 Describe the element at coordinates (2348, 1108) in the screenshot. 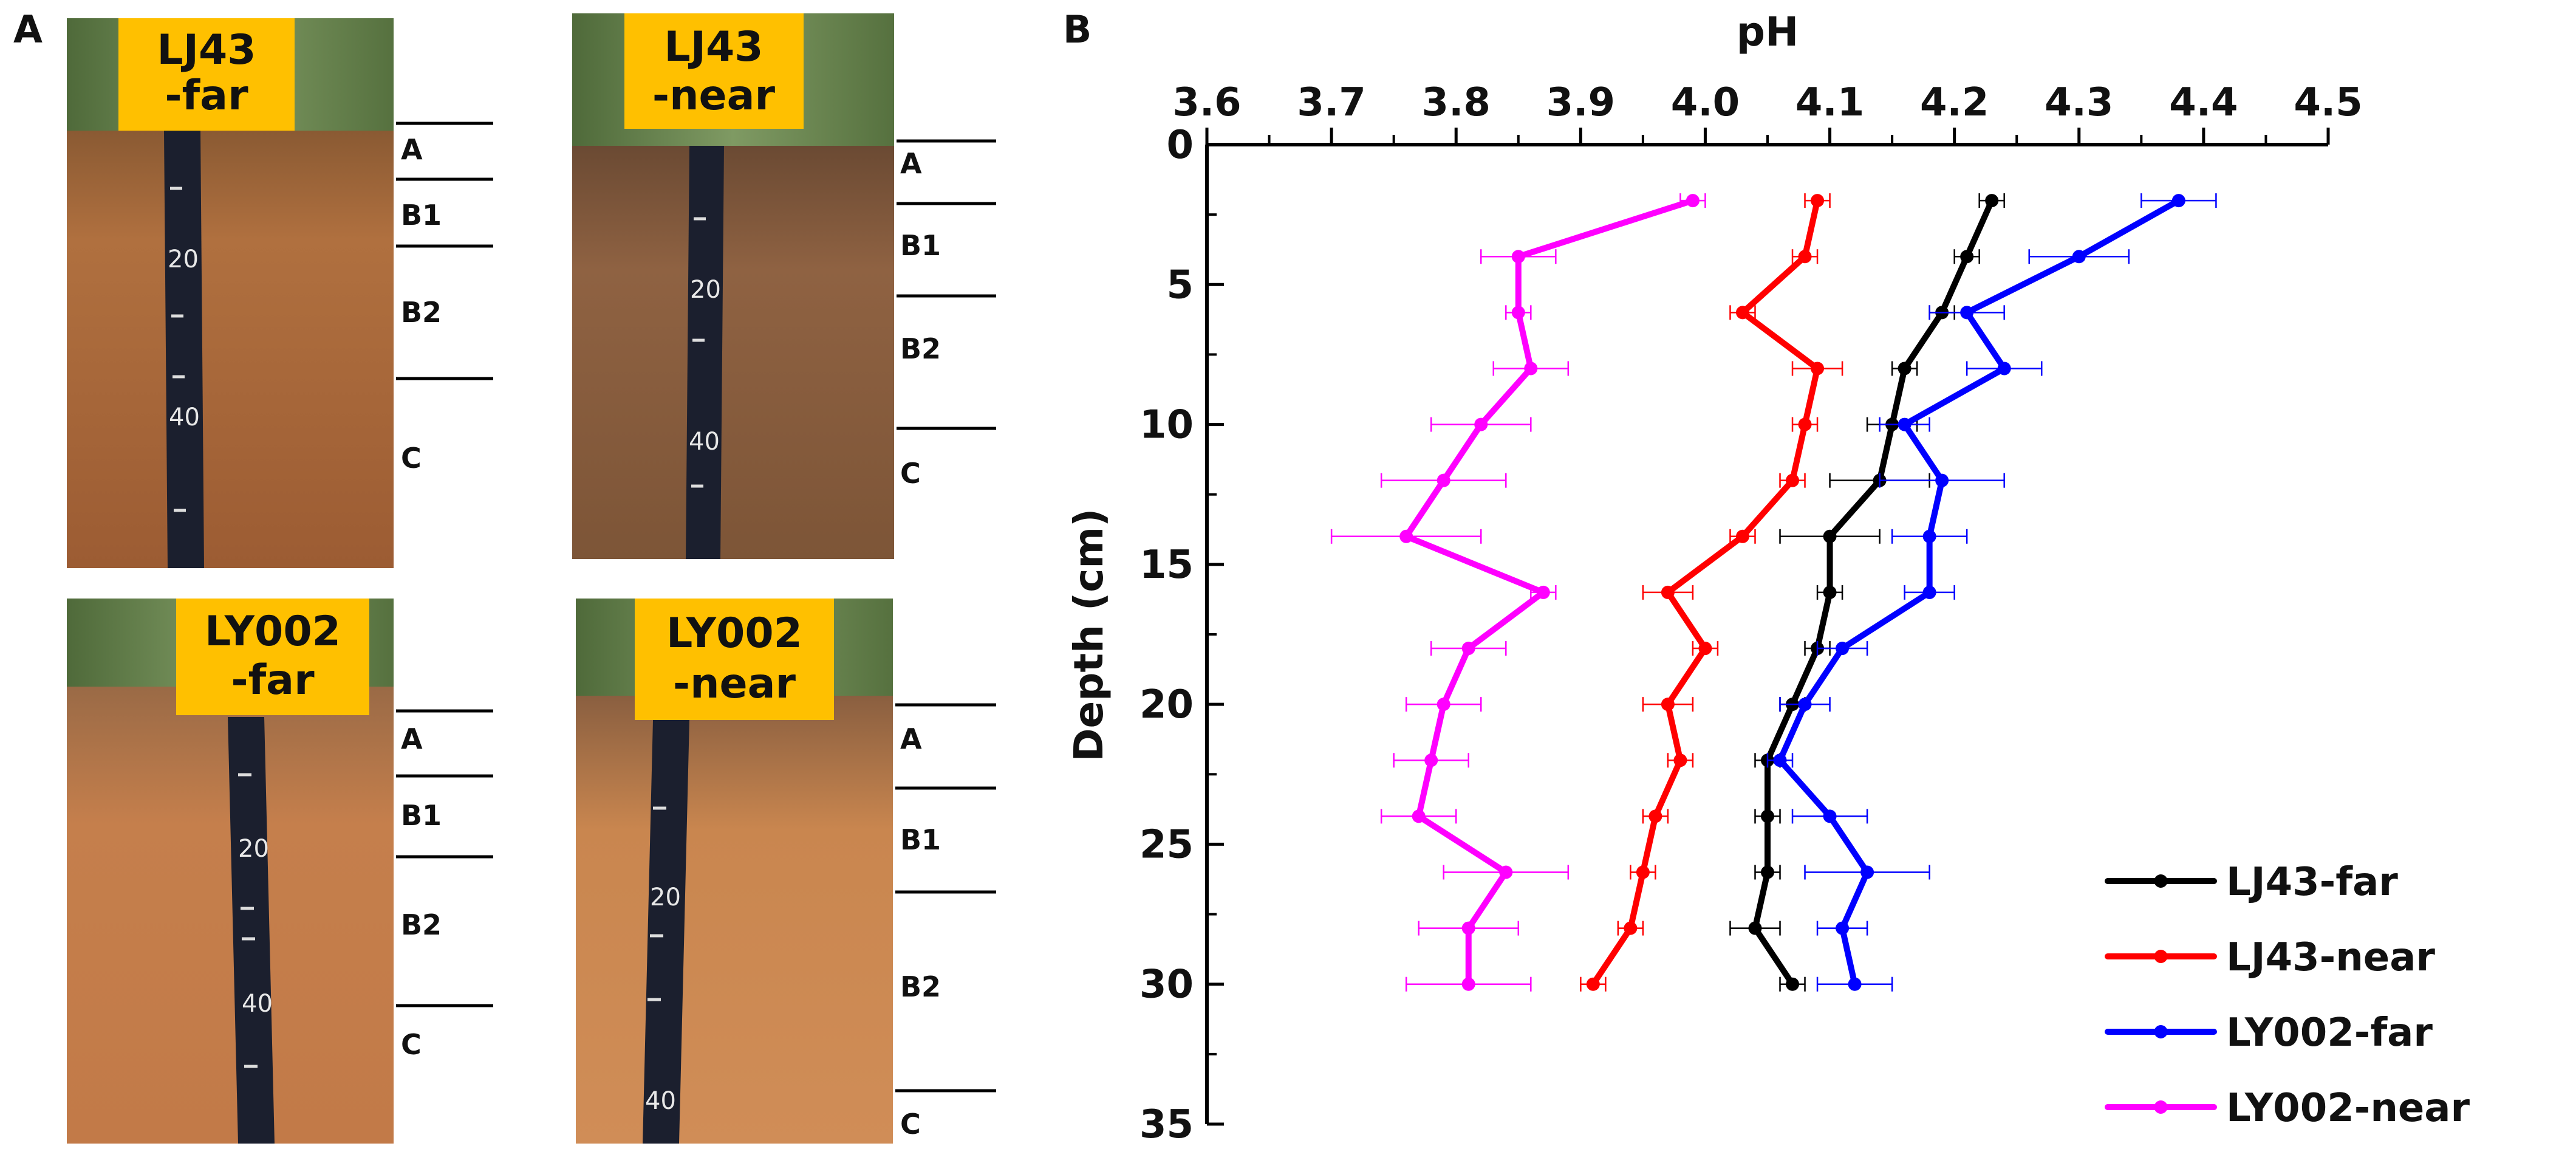

I see `legend-label: LY002-near` at that location.